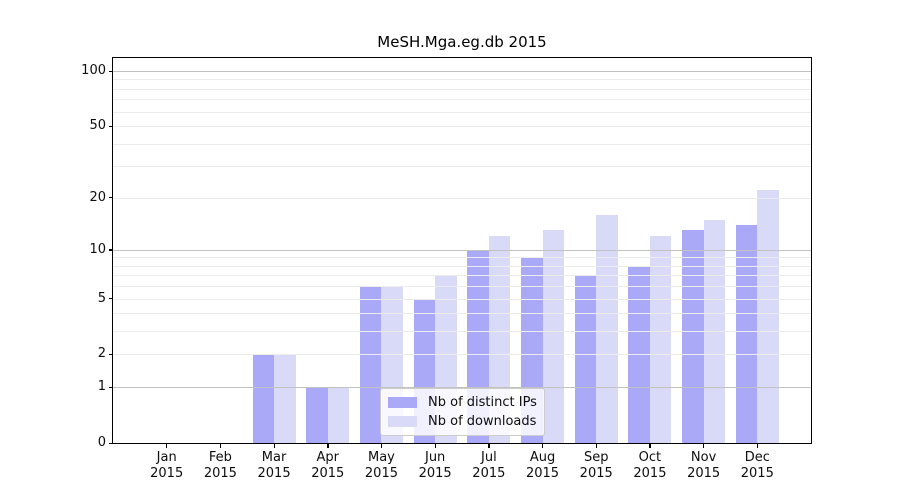 The height and width of the screenshot is (500, 900). I want to click on x-tick-label: Jun 2015, so click(435, 465).